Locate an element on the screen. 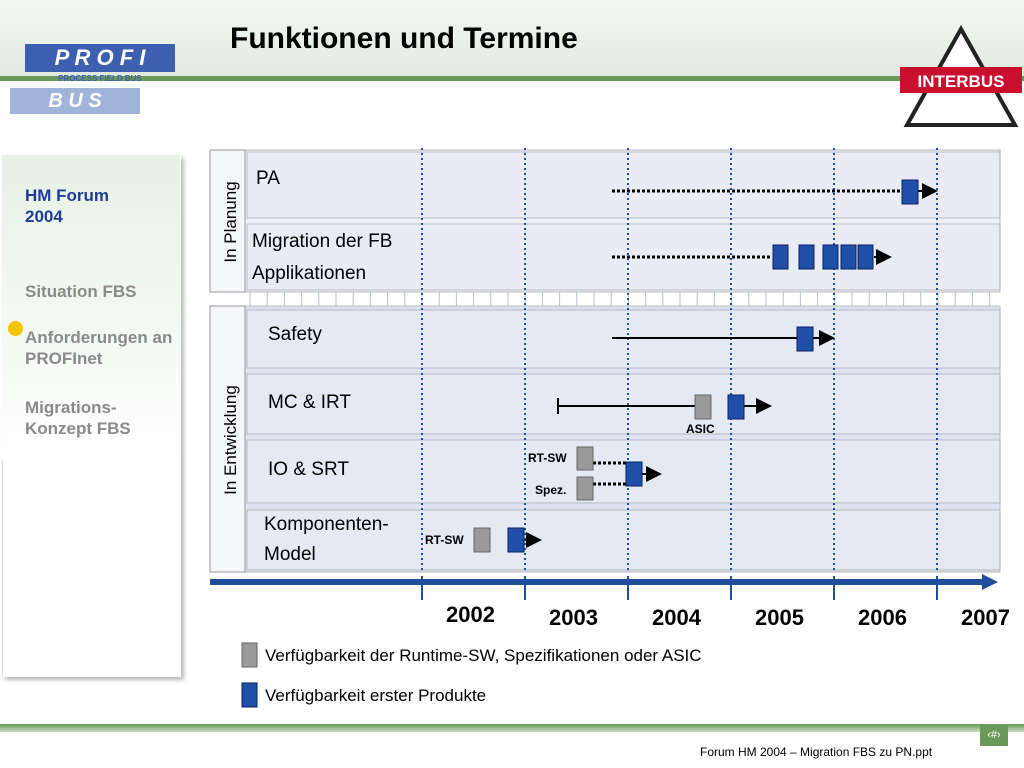  profi-subtitle: PROCESS FIELD BUS is located at coordinates (100, 78).